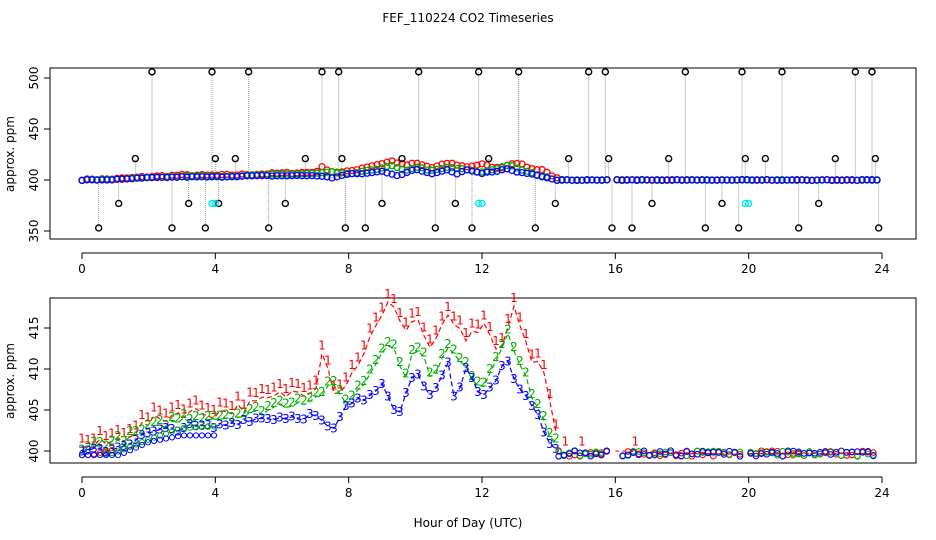 The image size is (936, 540). I want to click on x-tick-label: 12, so click(481, 493).